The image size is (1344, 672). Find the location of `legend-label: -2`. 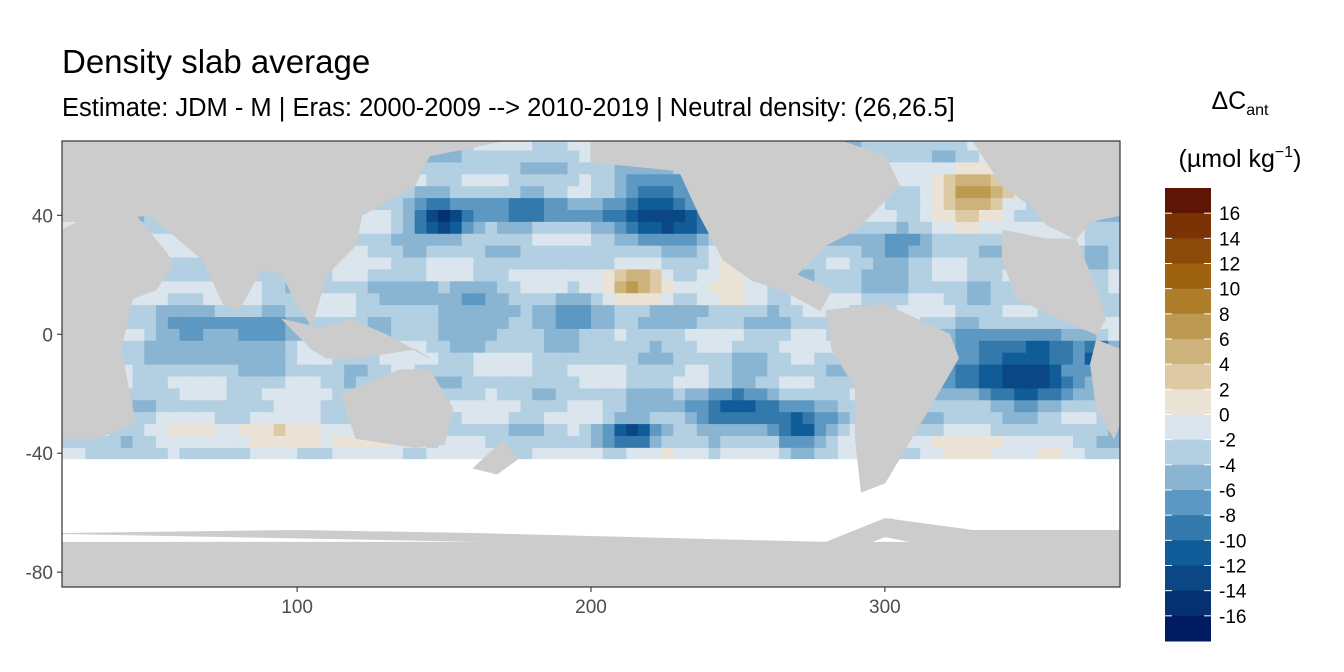

legend-label: -2 is located at coordinates (1227, 441).